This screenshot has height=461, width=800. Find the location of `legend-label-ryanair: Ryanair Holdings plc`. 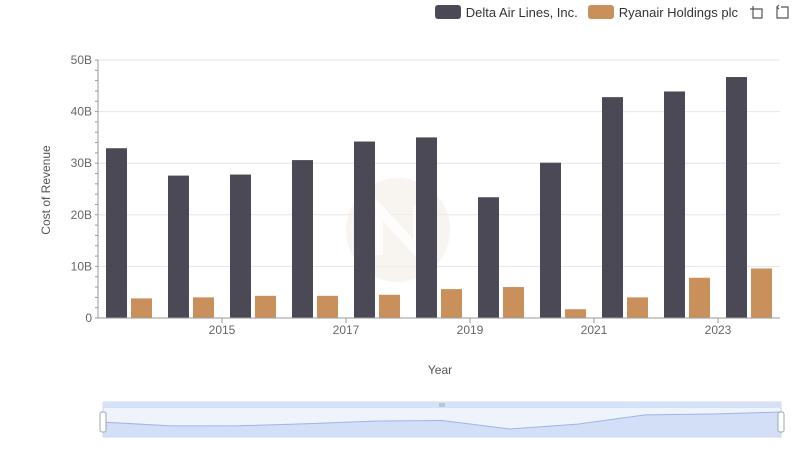

legend-label-ryanair: Ryanair Holdings plc is located at coordinates (678, 12).